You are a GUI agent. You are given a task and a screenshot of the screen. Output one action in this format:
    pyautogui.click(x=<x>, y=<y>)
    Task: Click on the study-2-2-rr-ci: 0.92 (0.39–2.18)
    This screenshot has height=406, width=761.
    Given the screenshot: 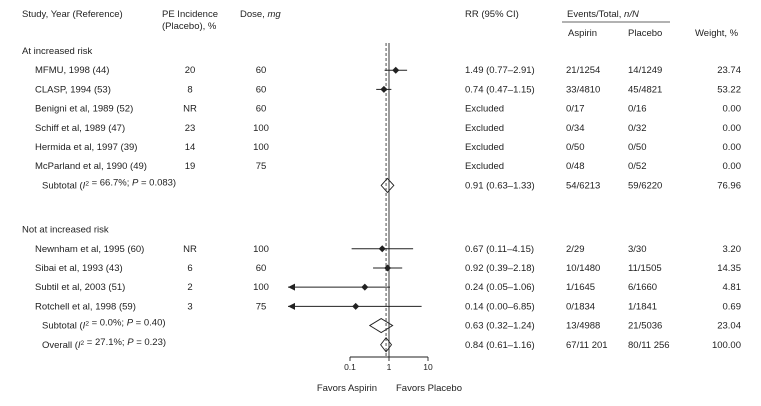 What is the action you would take?
    pyautogui.click(x=500, y=268)
    